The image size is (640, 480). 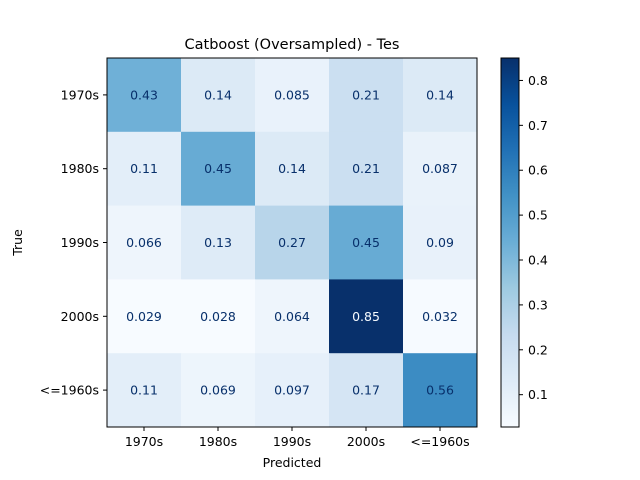 What do you see at coordinates (218, 441) in the screenshot?
I see `x-tick-label: 1980s` at bounding box center [218, 441].